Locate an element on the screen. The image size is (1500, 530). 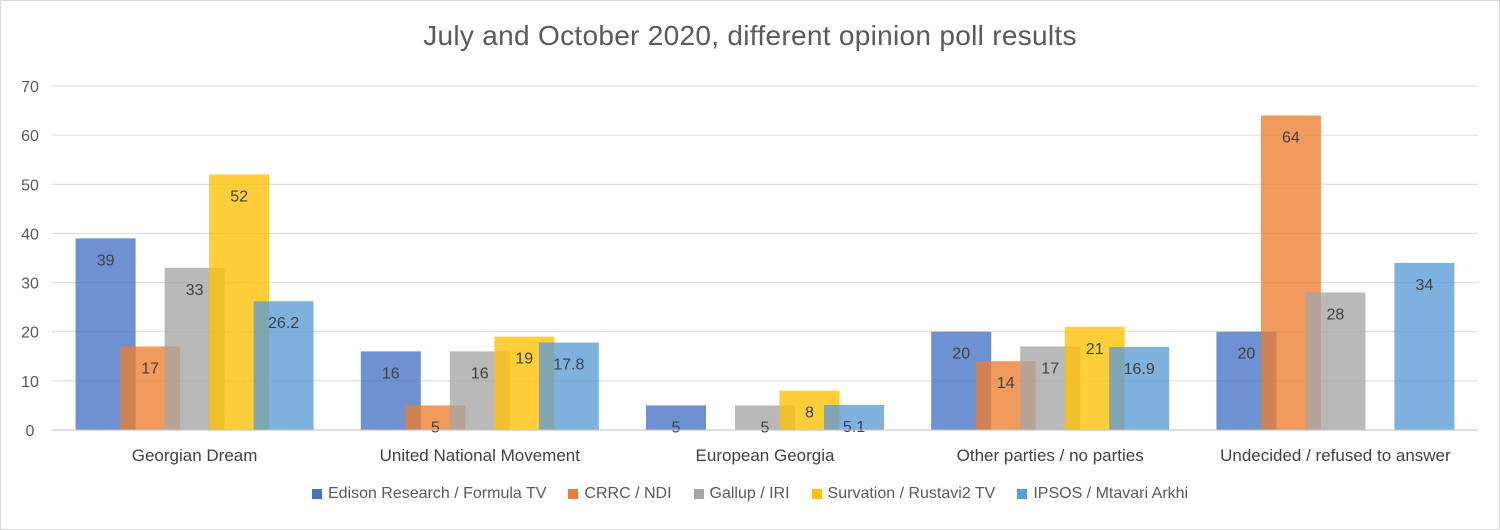
data-label: 26.2 is located at coordinates (283, 323).